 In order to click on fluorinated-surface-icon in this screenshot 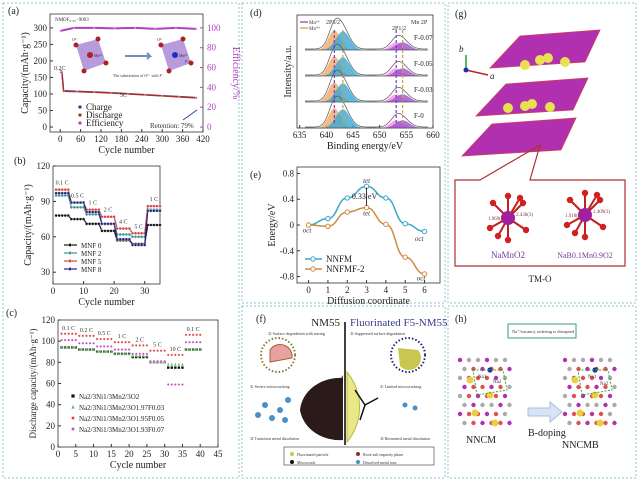, I will do `click(410, 359)`.